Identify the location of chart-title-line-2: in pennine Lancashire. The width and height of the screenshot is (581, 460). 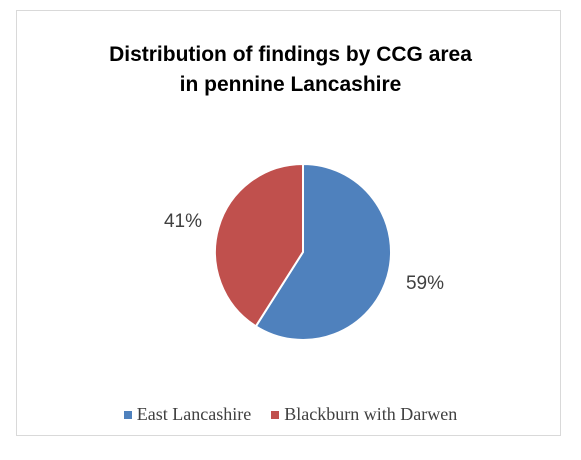
(290, 84).